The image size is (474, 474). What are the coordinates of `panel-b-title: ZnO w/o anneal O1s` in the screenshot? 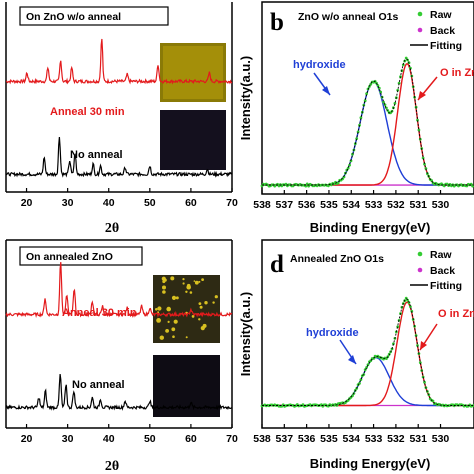 It's located at (348, 17).